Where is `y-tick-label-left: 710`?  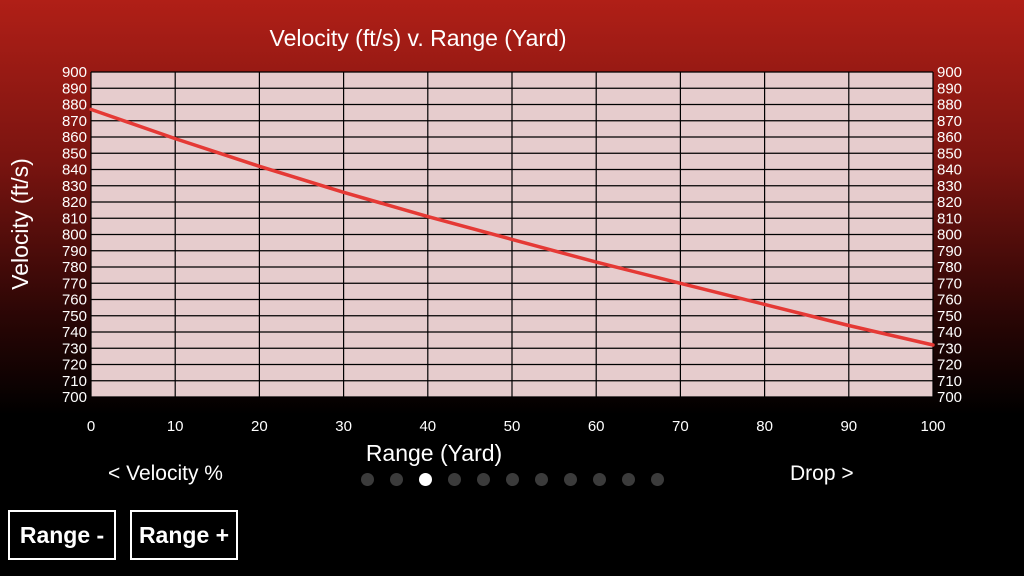
y-tick-label-left: 710 is located at coordinates (74, 381).